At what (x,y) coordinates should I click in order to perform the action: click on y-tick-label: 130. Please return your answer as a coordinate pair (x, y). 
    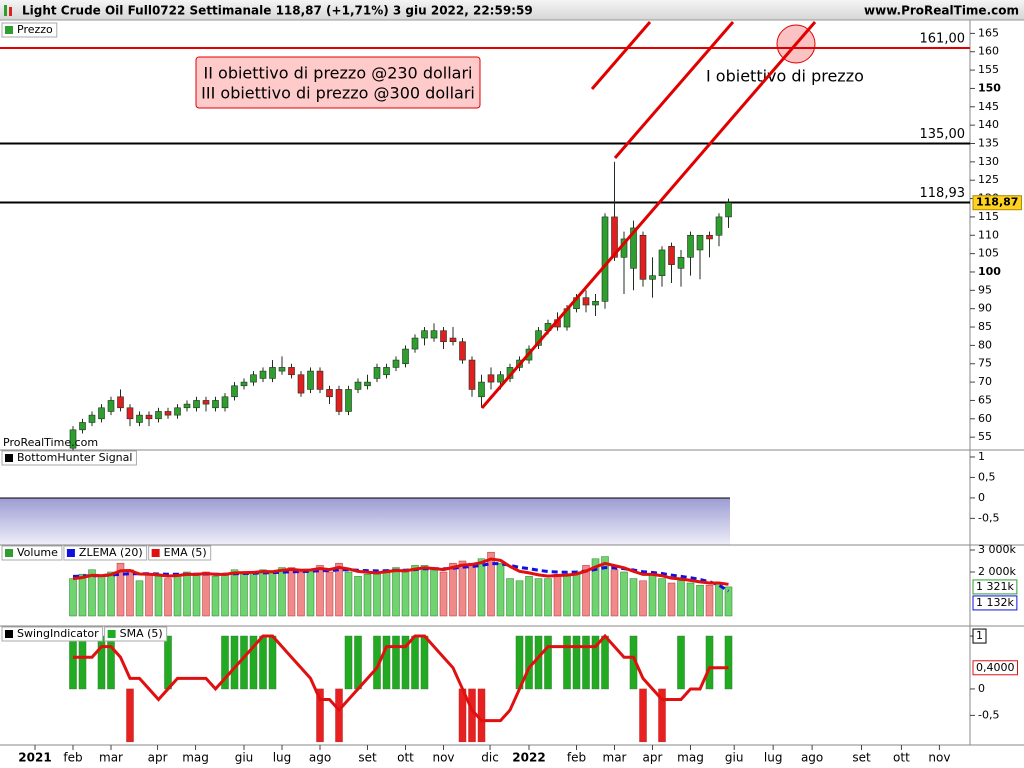
    Looking at the image, I should click on (988, 161).